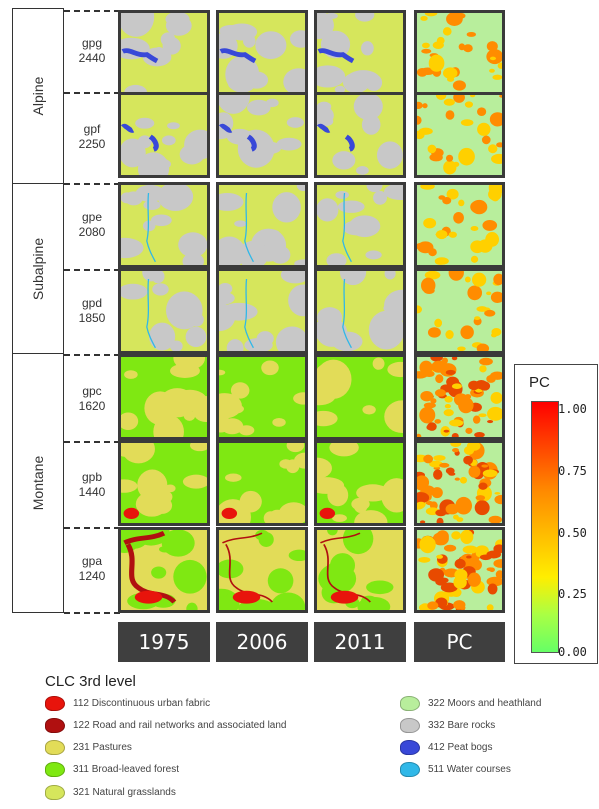  I want to click on zone-label-subalpine: Subalpine, so click(38, 268).